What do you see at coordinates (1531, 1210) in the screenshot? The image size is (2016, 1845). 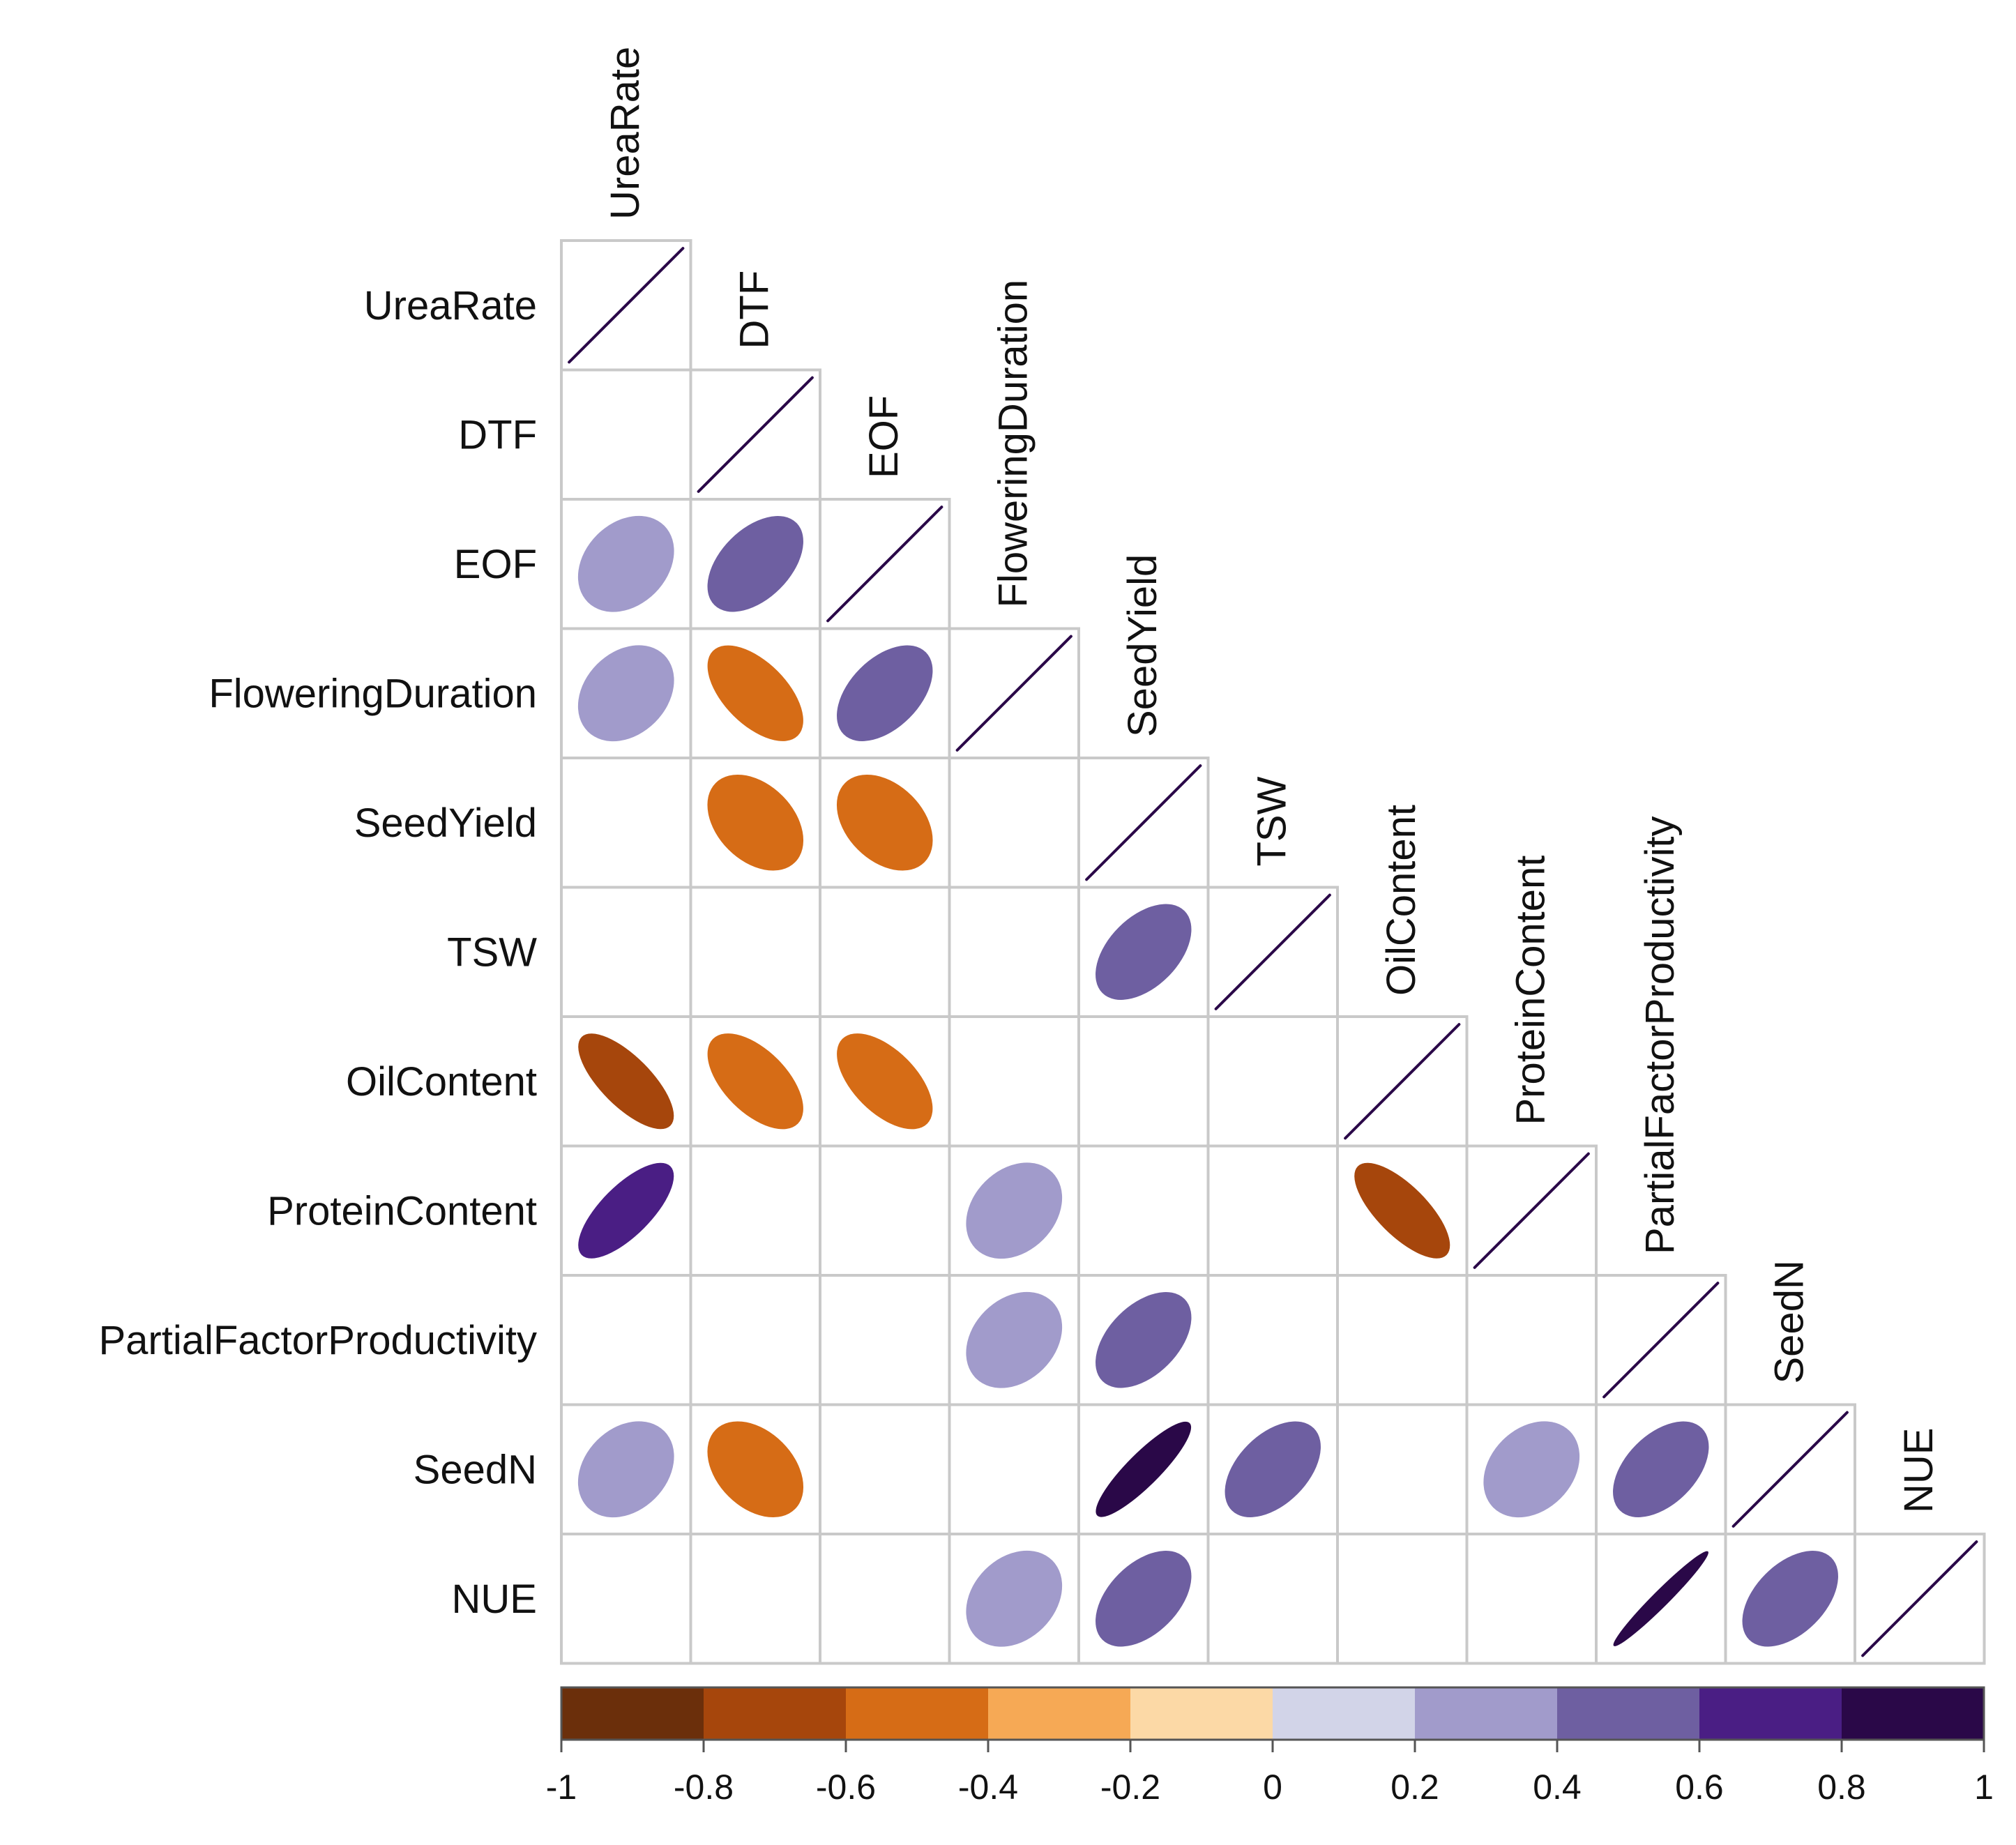 I see `ellipse-ProteinContent-ProteinContent` at bounding box center [1531, 1210].